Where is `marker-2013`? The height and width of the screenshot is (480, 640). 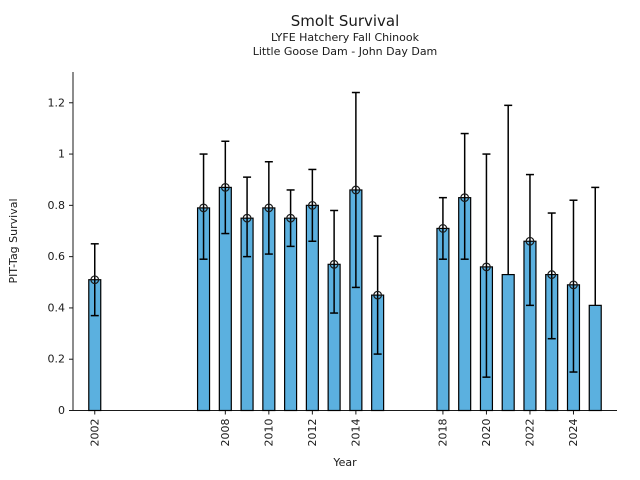
marker-2013 is located at coordinates (334, 264).